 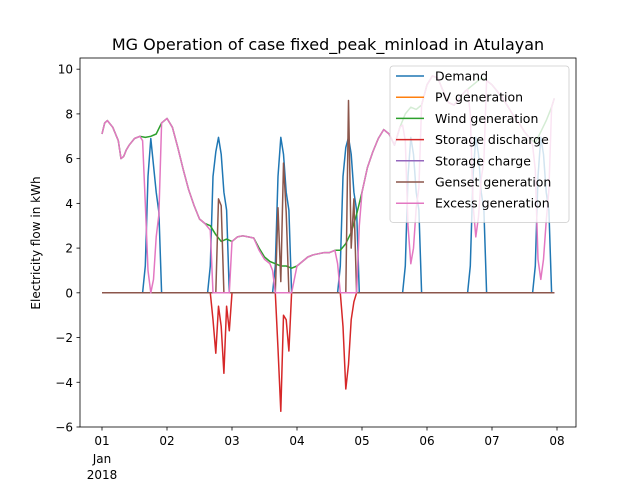 What do you see at coordinates (102, 474) in the screenshot?
I see `x-tick-sublabel-year: 2018` at bounding box center [102, 474].